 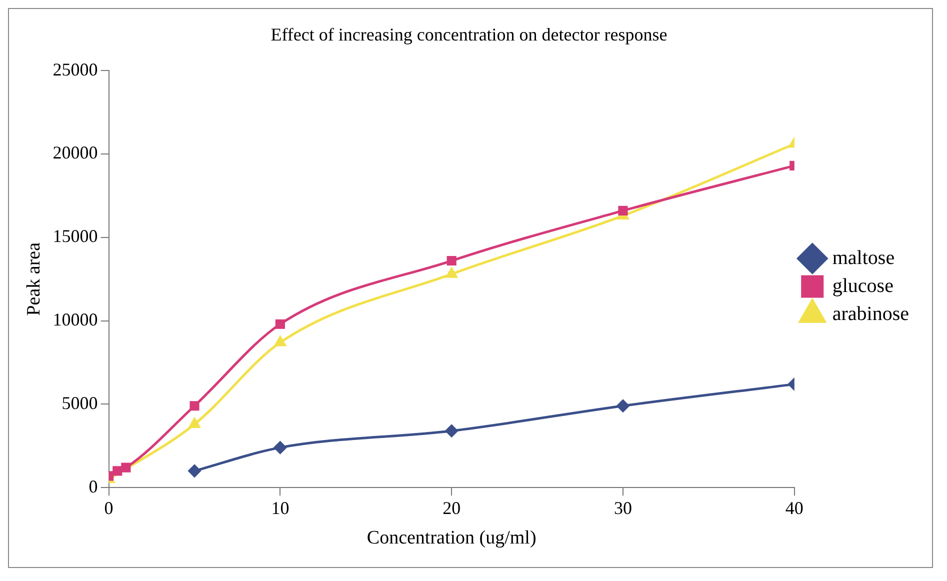 What do you see at coordinates (80, 402) in the screenshot?
I see `y-tick-label: 5000` at bounding box center [80, 402].